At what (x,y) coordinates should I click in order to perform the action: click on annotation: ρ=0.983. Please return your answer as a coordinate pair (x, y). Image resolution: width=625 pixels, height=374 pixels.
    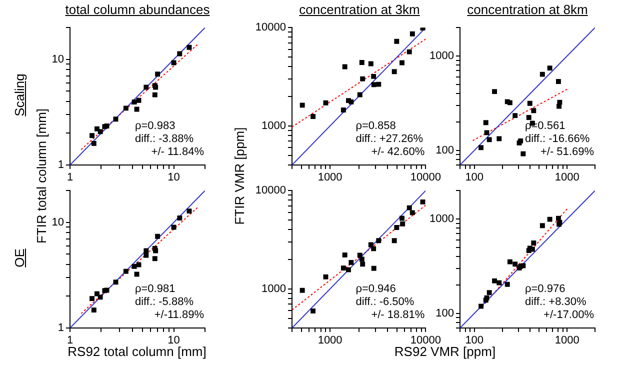
    Looking at the image, I should click on (155, 126).